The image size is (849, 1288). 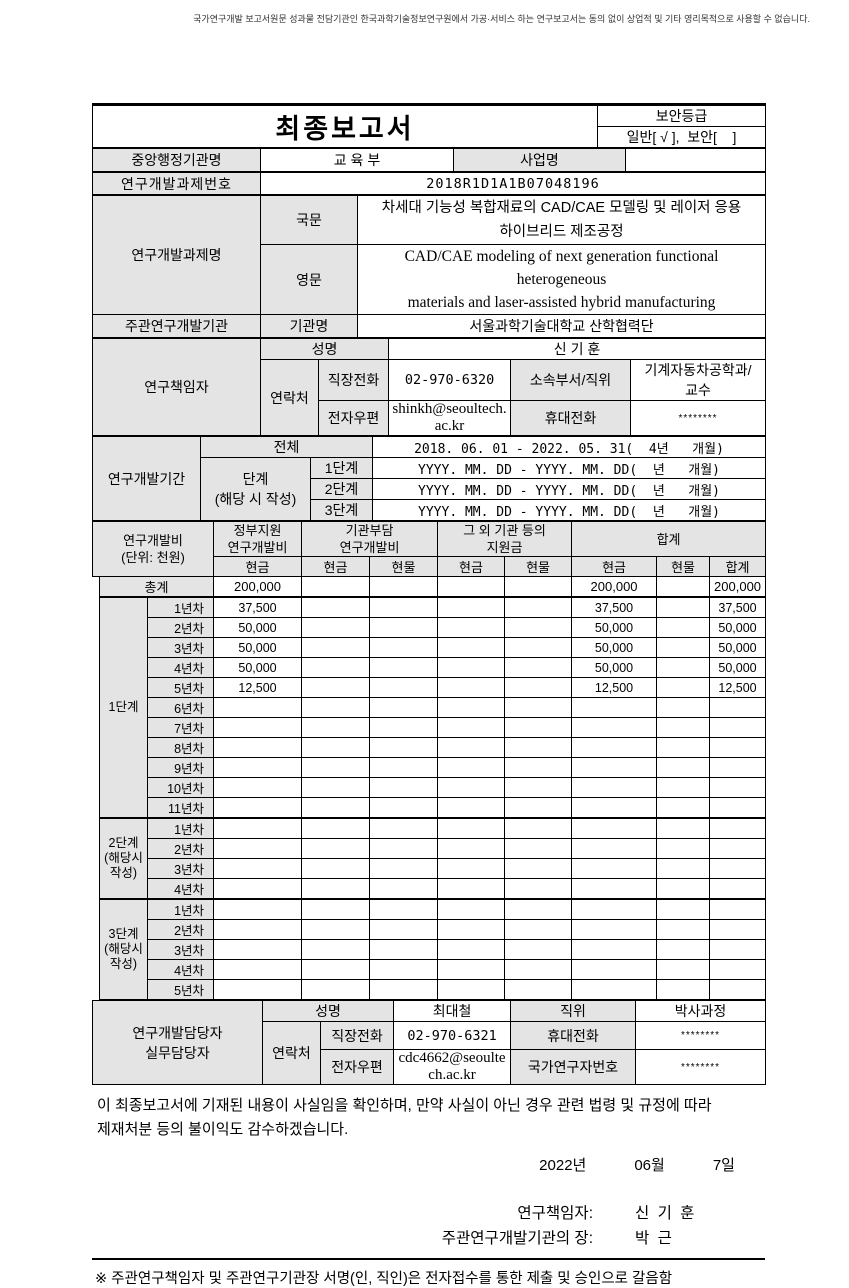 What do you see at coordinates (336, 566) in the screenshot?
I see `budget-subheader: 현금` at bounding box center [336, 566].